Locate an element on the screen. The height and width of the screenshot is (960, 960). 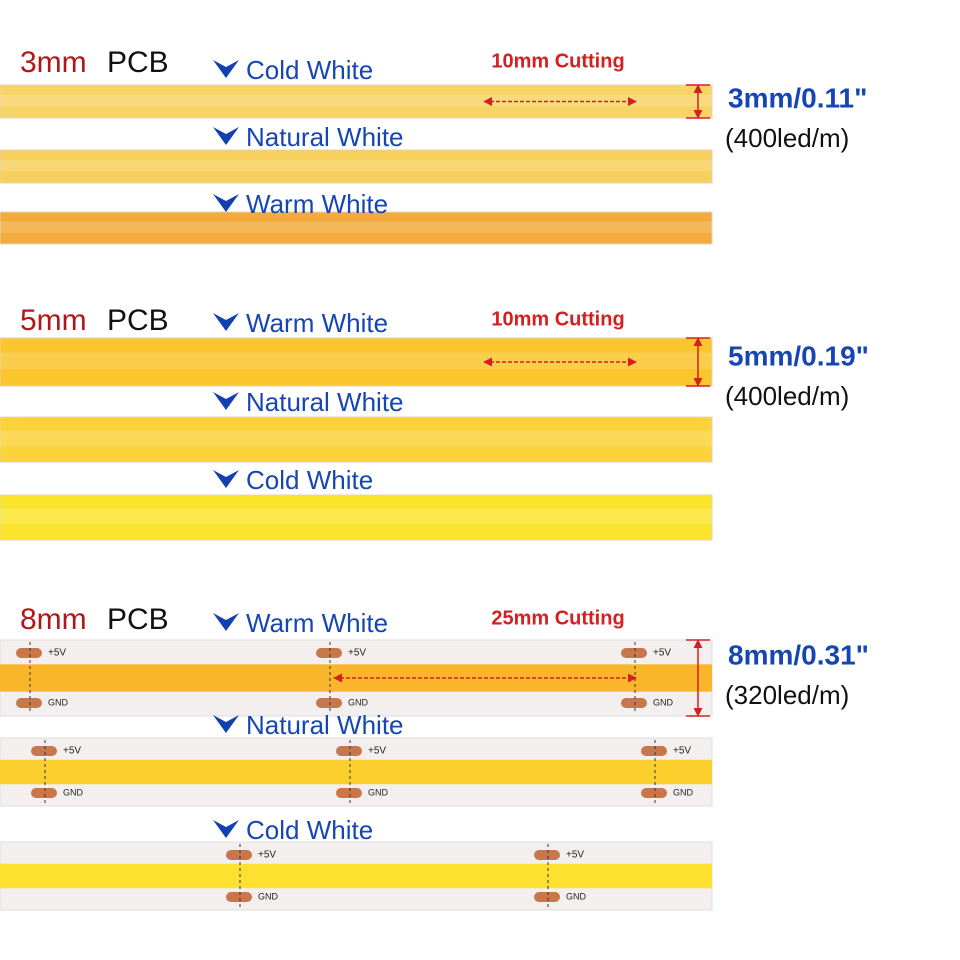
density: (320led/m) is located at coordinates (787, 695).